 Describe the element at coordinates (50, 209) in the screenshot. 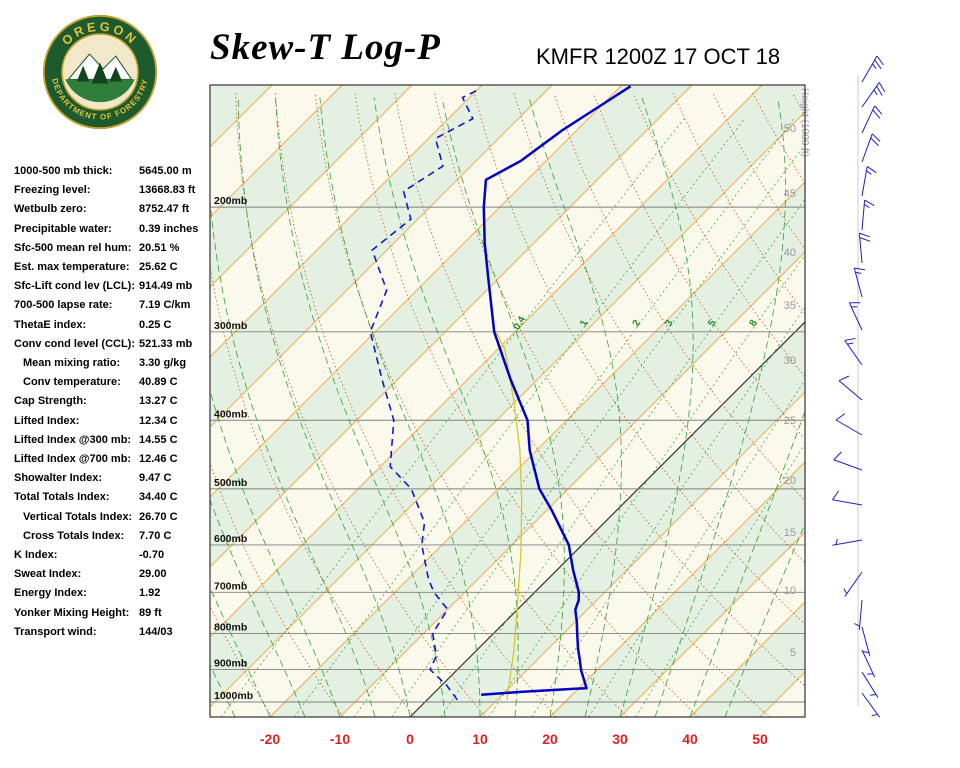

I see `stat-label: Wetbulb zero:` at that location.